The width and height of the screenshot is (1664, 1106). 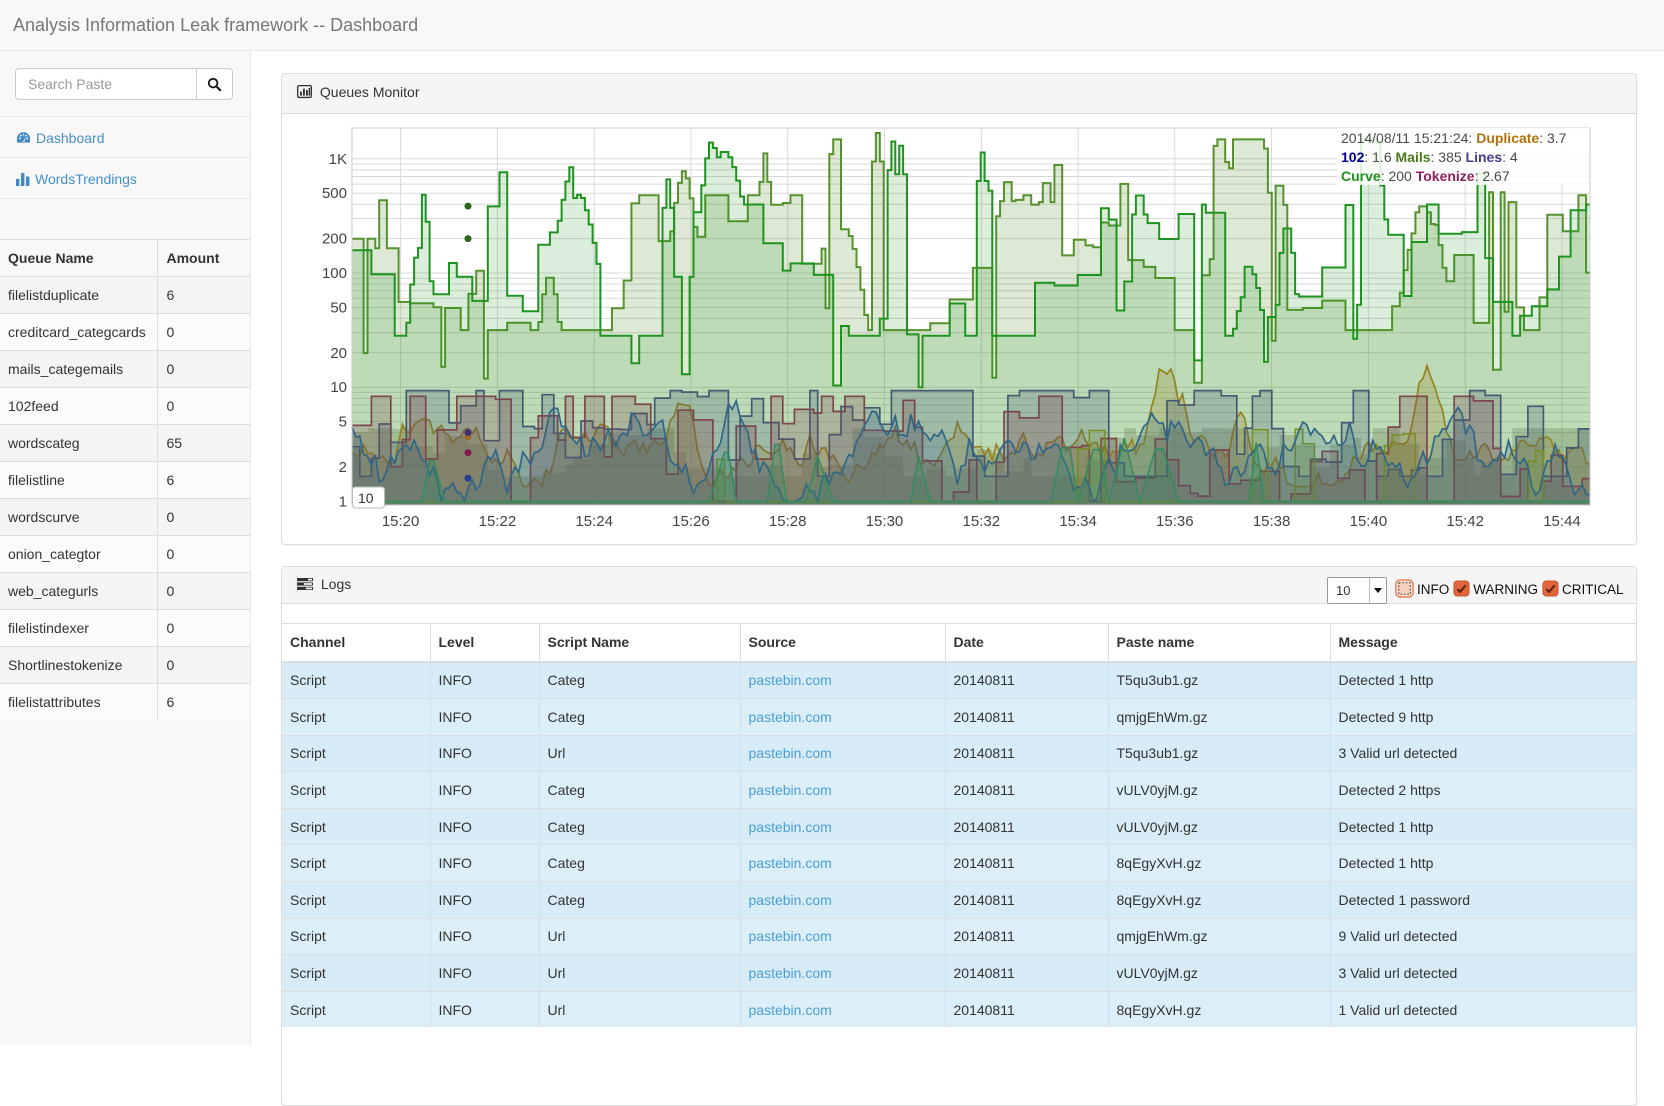 What do you see at coordinates (982, 521) in the screenshot?
I see `svg-text: 15:32` at bounding box center [982, 521].